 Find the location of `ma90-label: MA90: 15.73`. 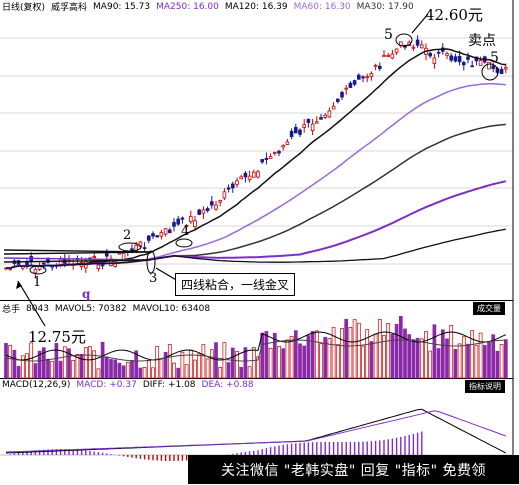

ma90-label: MA90: 15.73 is located at coordinates (122, 6).